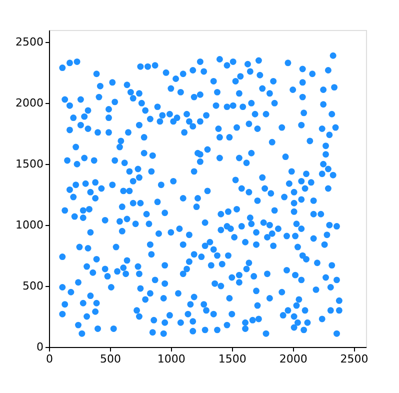  What do you see at coordinates (30, 225) in the screenshot?
I see `y-tick-label: 1000` at bounding box center [30, 225].